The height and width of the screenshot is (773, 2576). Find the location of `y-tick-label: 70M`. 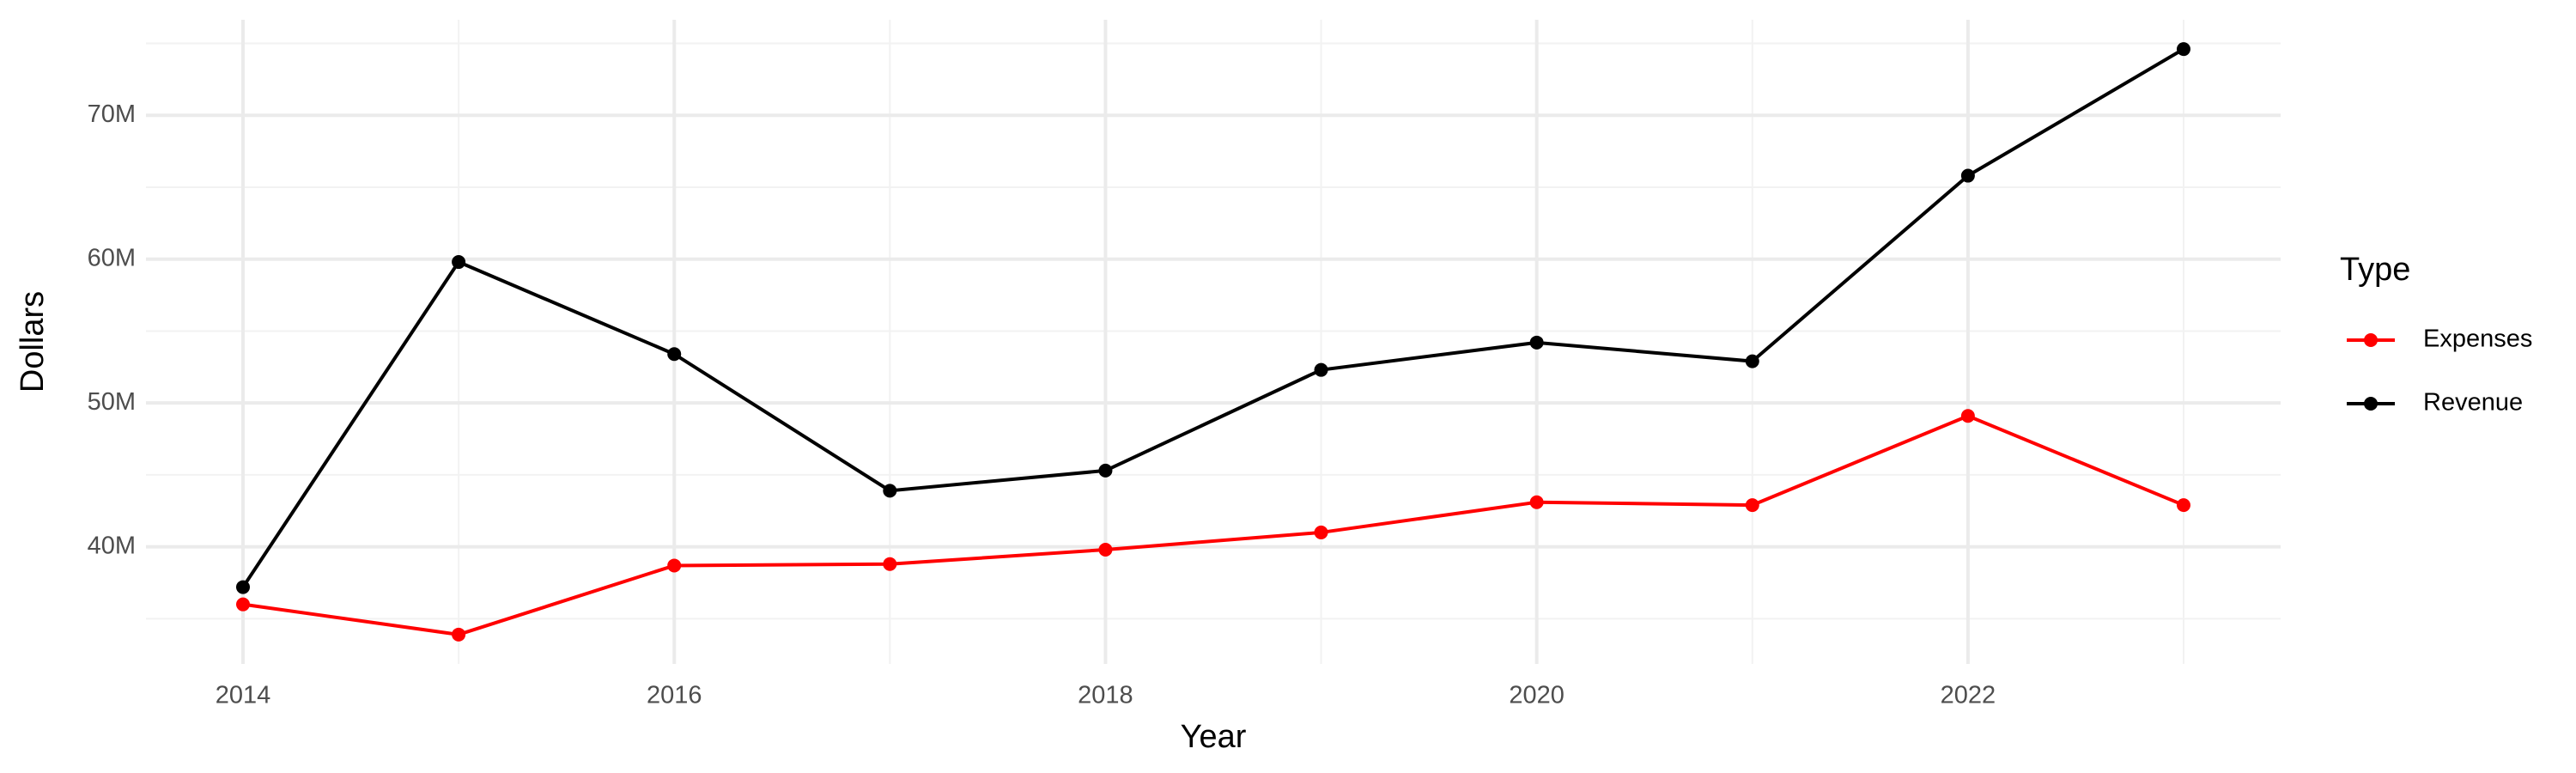

y-tick-label: 70M is located at coordinates (112, 114).